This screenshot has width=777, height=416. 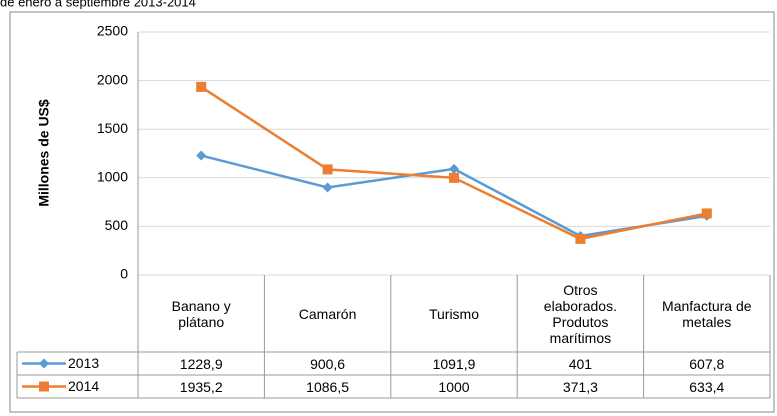 What do you see at coordinates (580, 313) in the screenshot?
I see `x-tick-label: Otros elaborados. Produtos marítimos` at bounding box center [580, 313].